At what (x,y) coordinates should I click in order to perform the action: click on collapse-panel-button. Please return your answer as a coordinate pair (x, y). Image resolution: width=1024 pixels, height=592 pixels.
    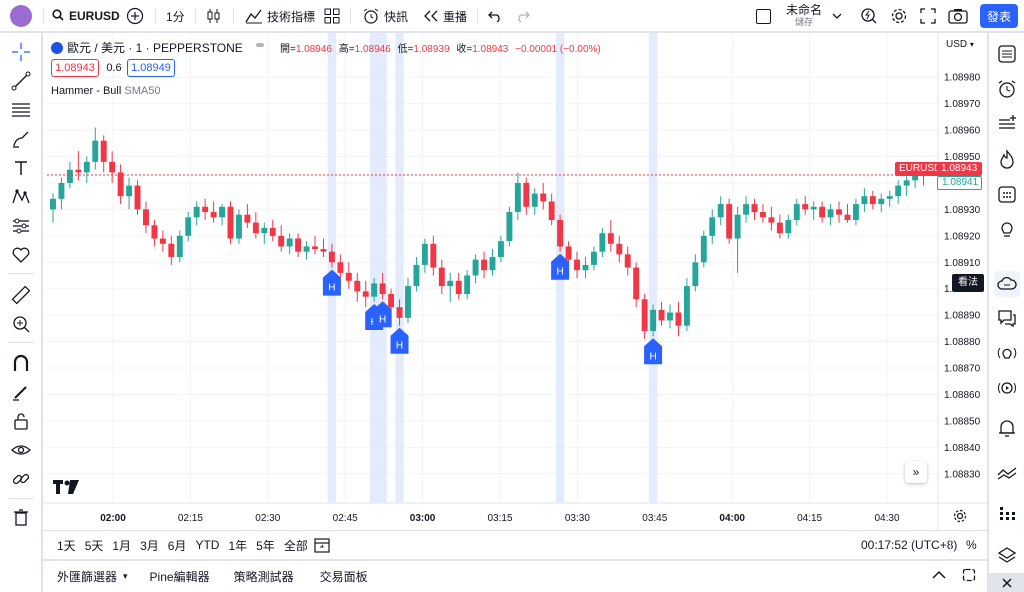
    Looking at the image, I should click on (939, 576).